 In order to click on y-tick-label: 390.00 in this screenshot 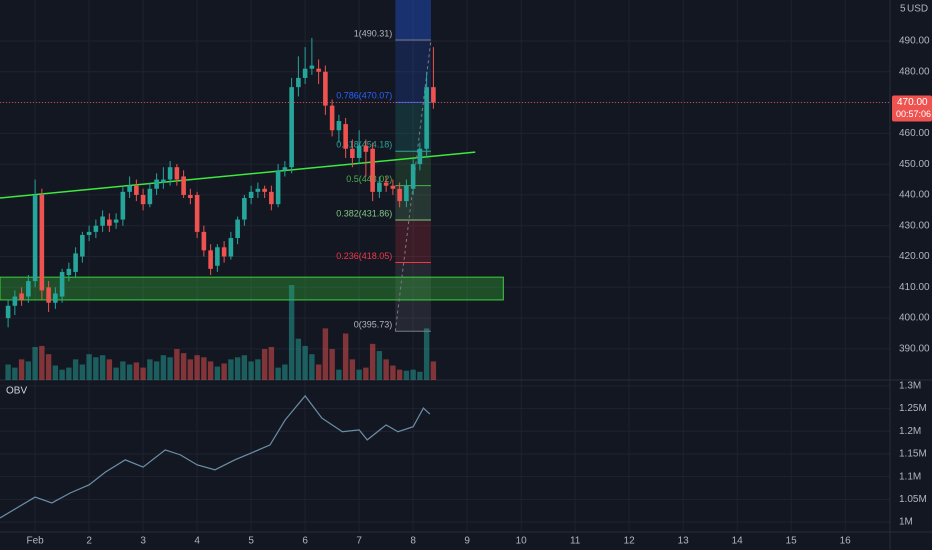, I will do `click(914, 349)`.